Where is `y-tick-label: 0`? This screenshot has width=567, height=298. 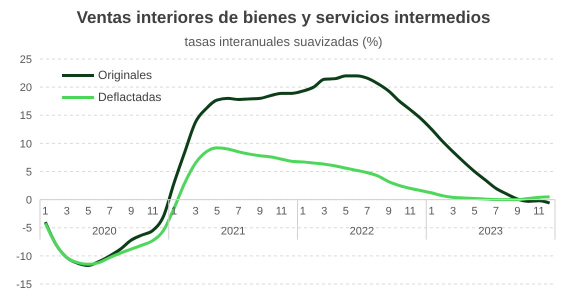
y-tick-label: 0 is located at coordinates (29, 200).